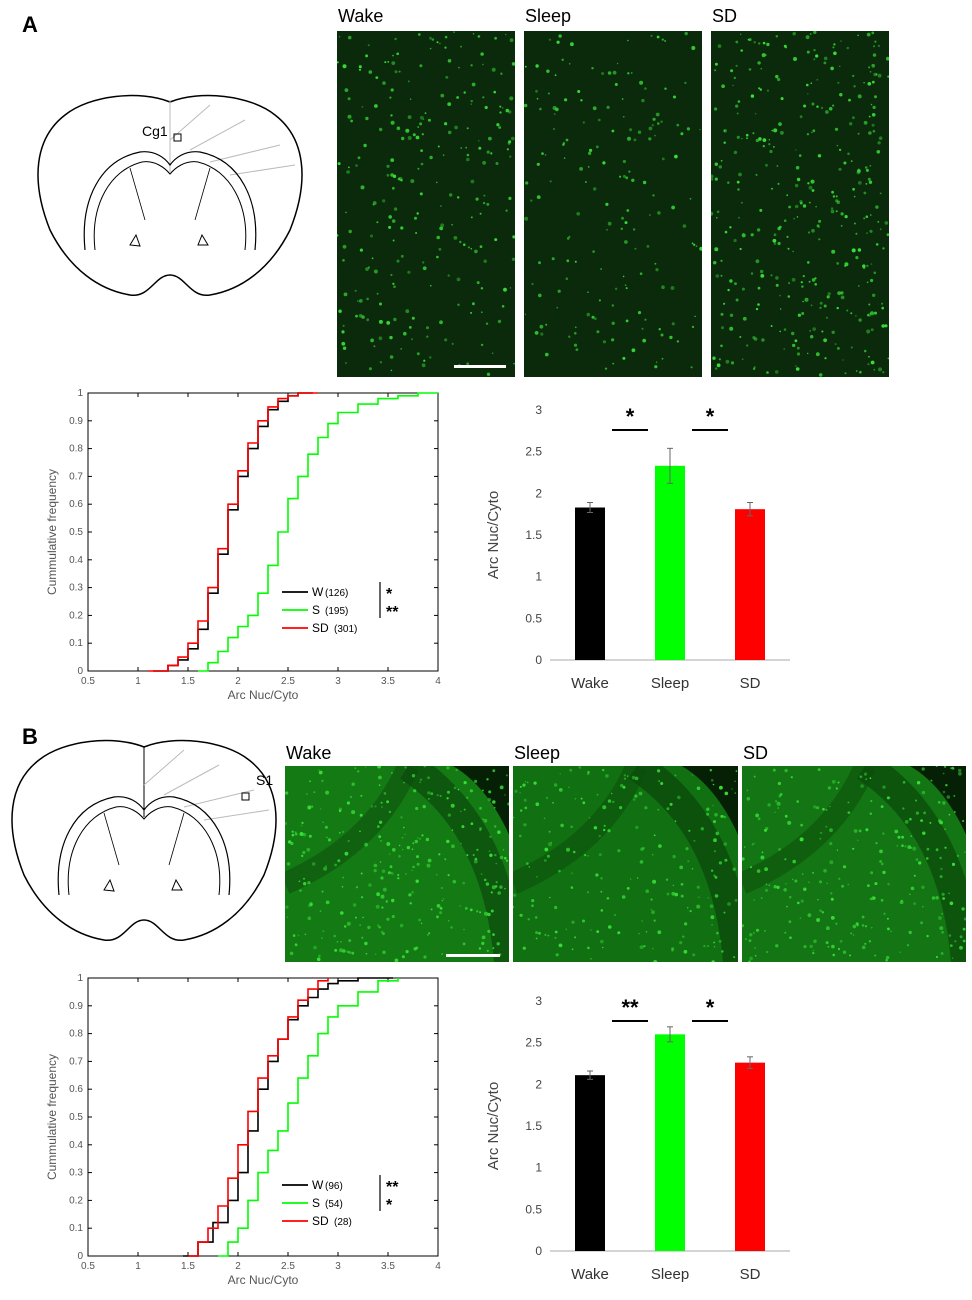 The height and width of the screenshot is (1300, 972). I want to click on y-tick-label: 3, so click(538, 1001).